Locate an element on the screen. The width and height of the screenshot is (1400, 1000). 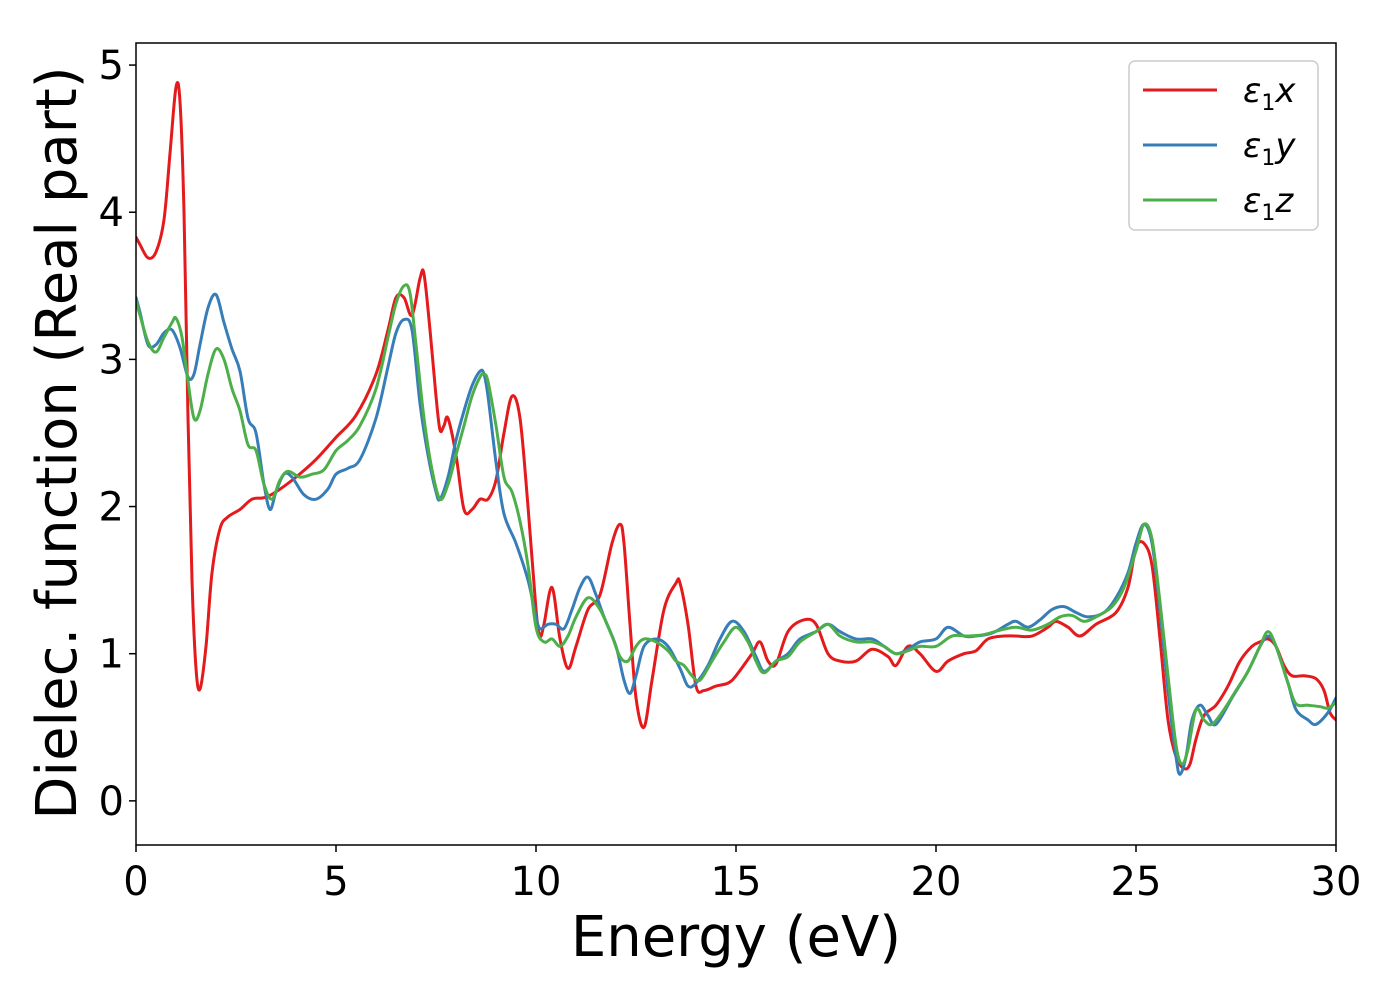
legend-label-y: ε1y is located at coordinates (1269, 148).